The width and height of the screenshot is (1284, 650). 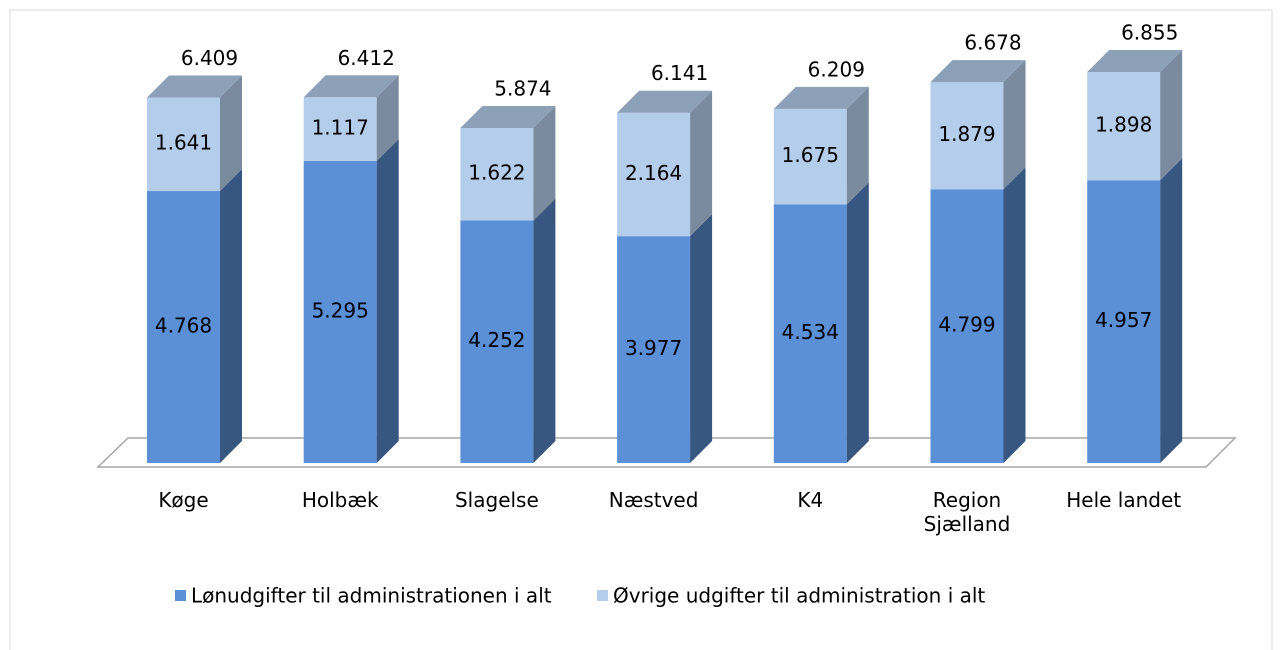 What do you see at coordinates (992, 43) in the screenshot?
I see `total-label: 6.678` at bounding box center [992, 43].